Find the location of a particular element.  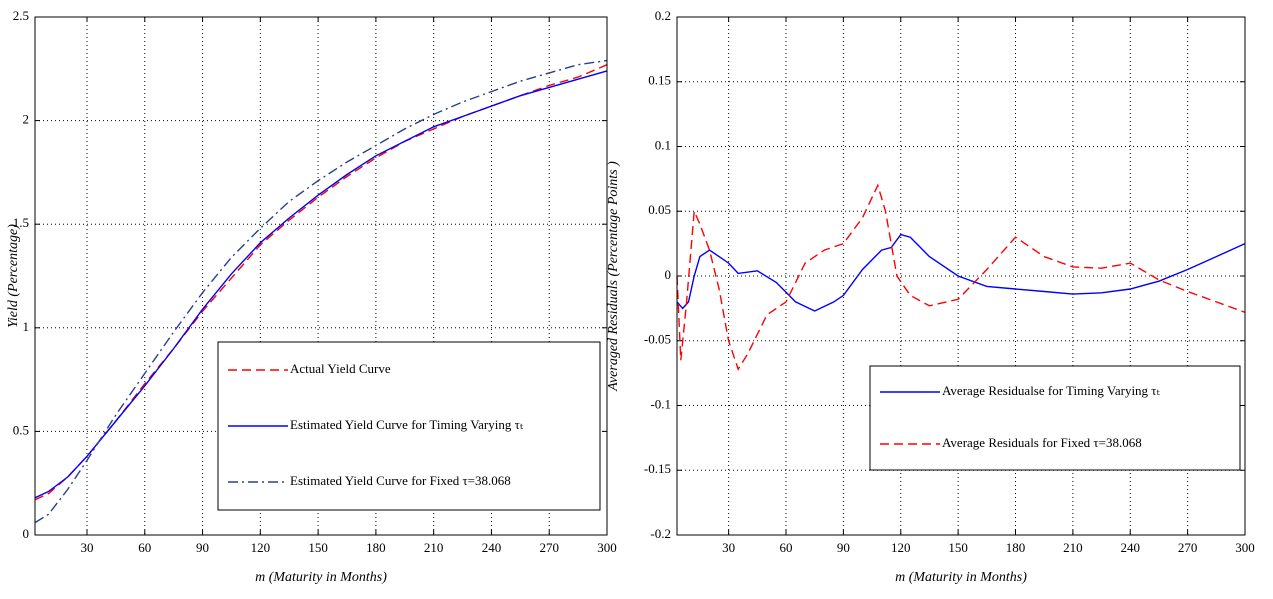

y-tick-label: 0.2 is located at coordinates (663, 15).